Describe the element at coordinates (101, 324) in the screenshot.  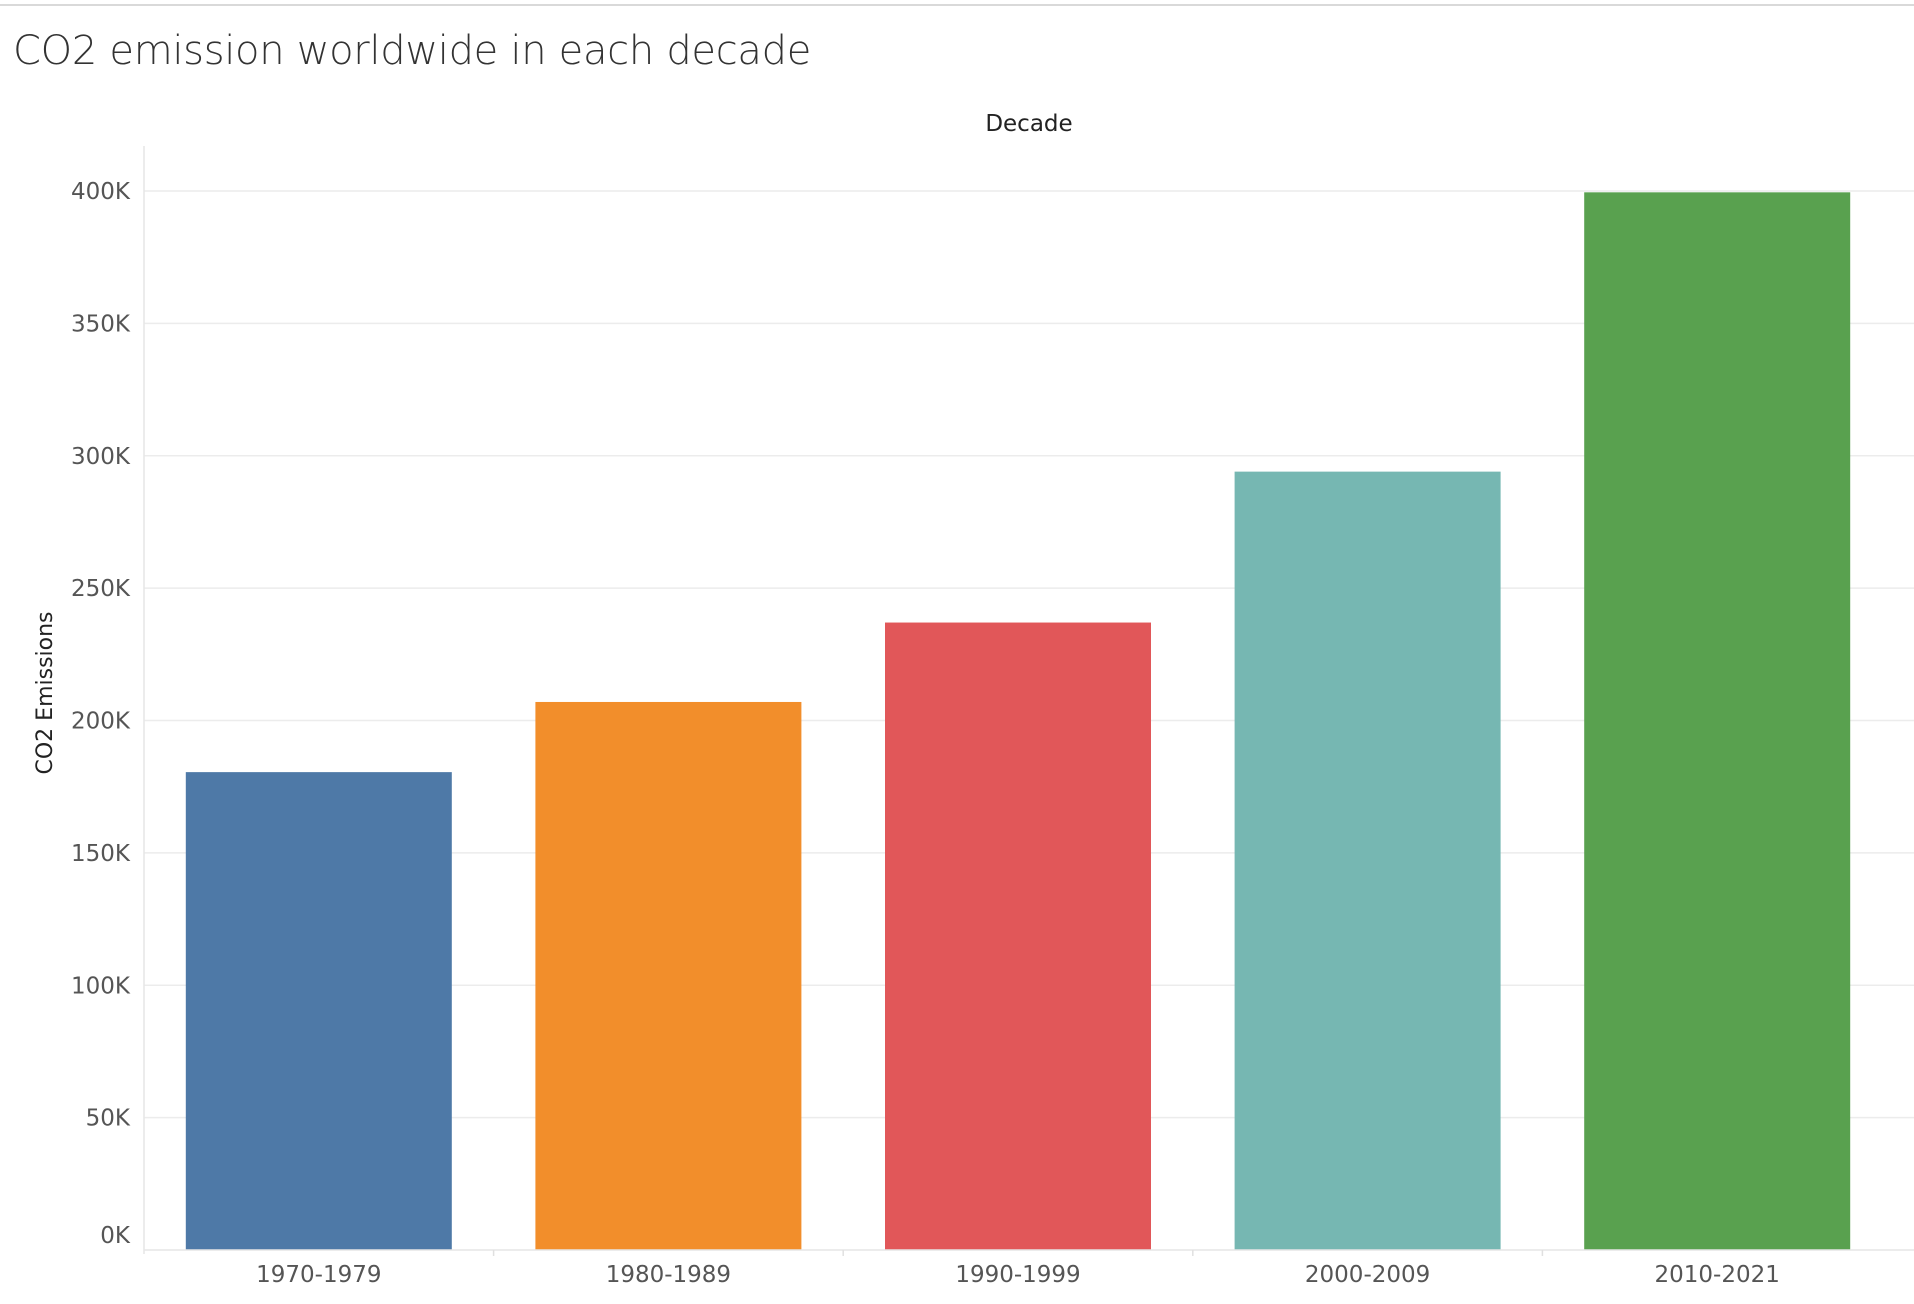
I see `y-tick-label: 350K` at that location.